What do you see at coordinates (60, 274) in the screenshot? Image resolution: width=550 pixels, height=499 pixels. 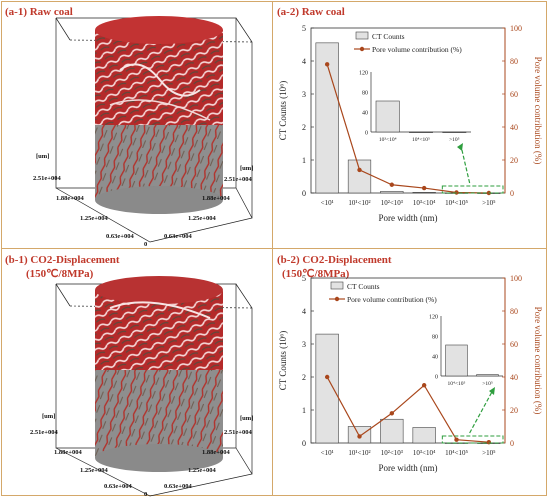 I see `panel-b1-subtitle: (150℃/8MPa)` at bounding box center [60, 274].